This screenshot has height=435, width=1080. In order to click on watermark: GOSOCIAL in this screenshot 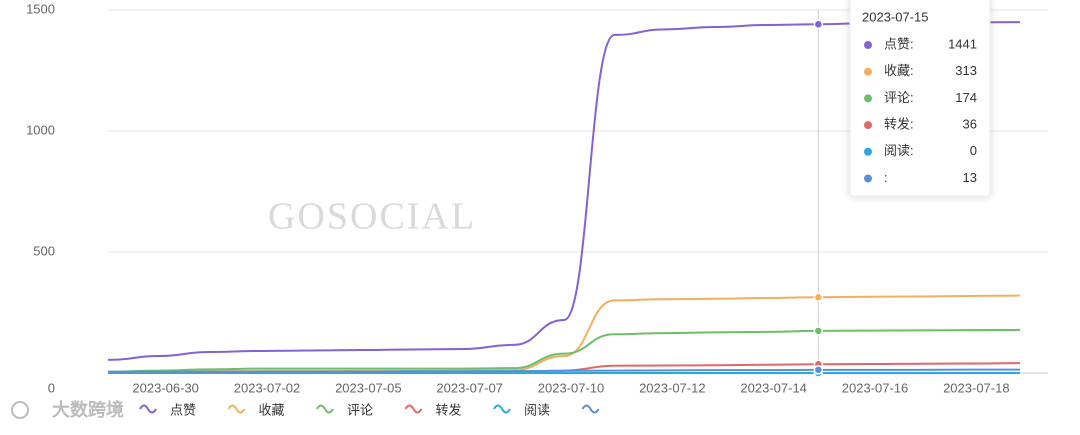, I will do `click(372, 217)`.